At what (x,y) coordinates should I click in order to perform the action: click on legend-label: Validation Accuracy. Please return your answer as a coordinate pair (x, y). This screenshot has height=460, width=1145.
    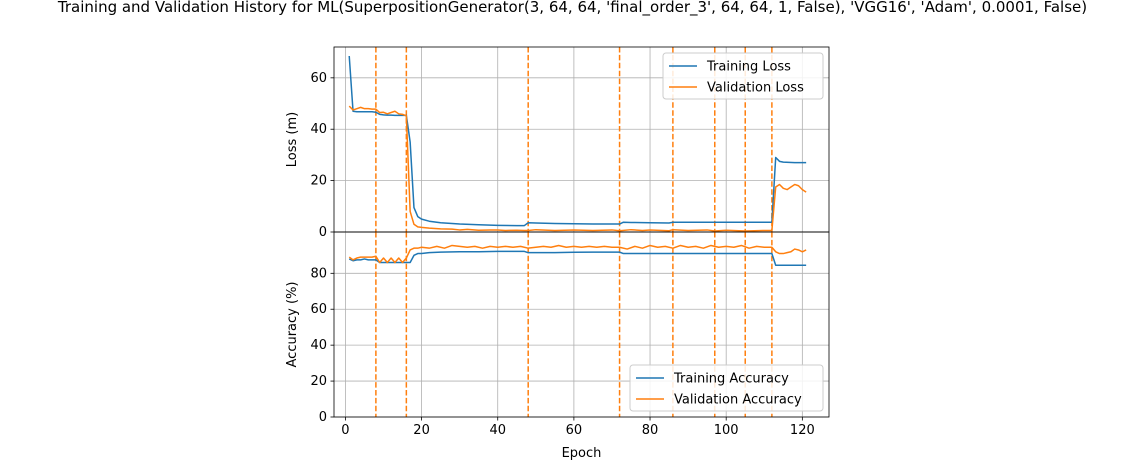
    Looking at the image, I should click on (738, 400).